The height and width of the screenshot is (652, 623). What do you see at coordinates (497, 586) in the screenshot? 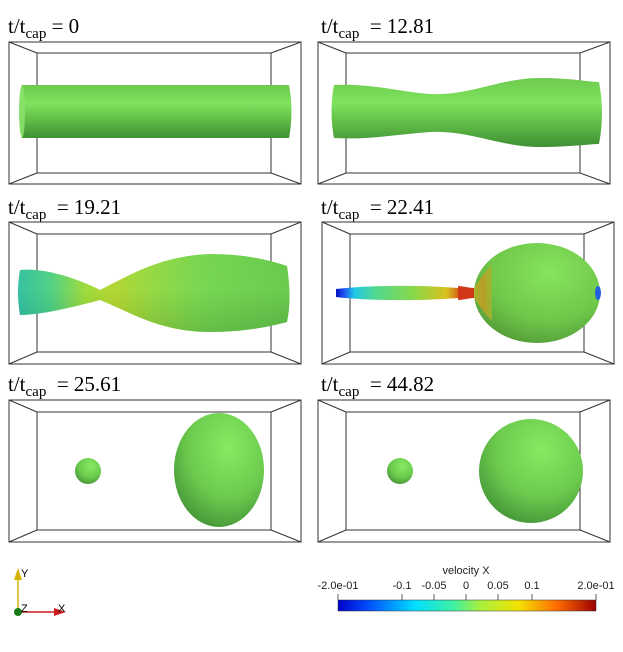
I see `colorbar-tick-label: 0.05` at bounding box center [497, 586].